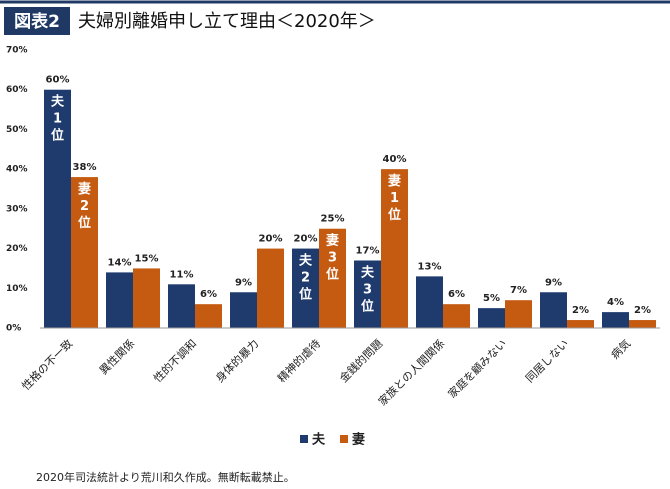  Describe the element at coordinates (547, 361) in the screenshot. I see `x-tick-label: 同居しない` at that location.